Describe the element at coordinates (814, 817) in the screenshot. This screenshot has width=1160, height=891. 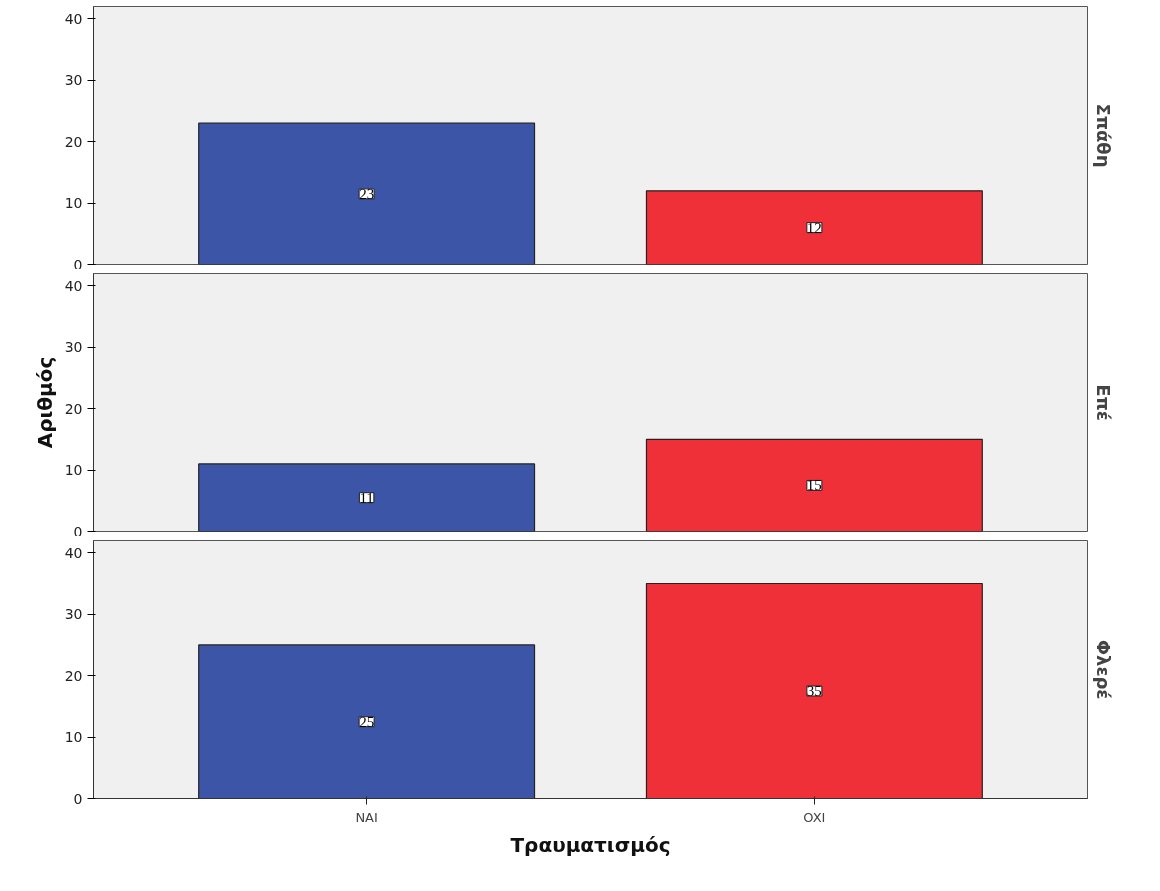
I see `x-tick-label: OXI` at that location.